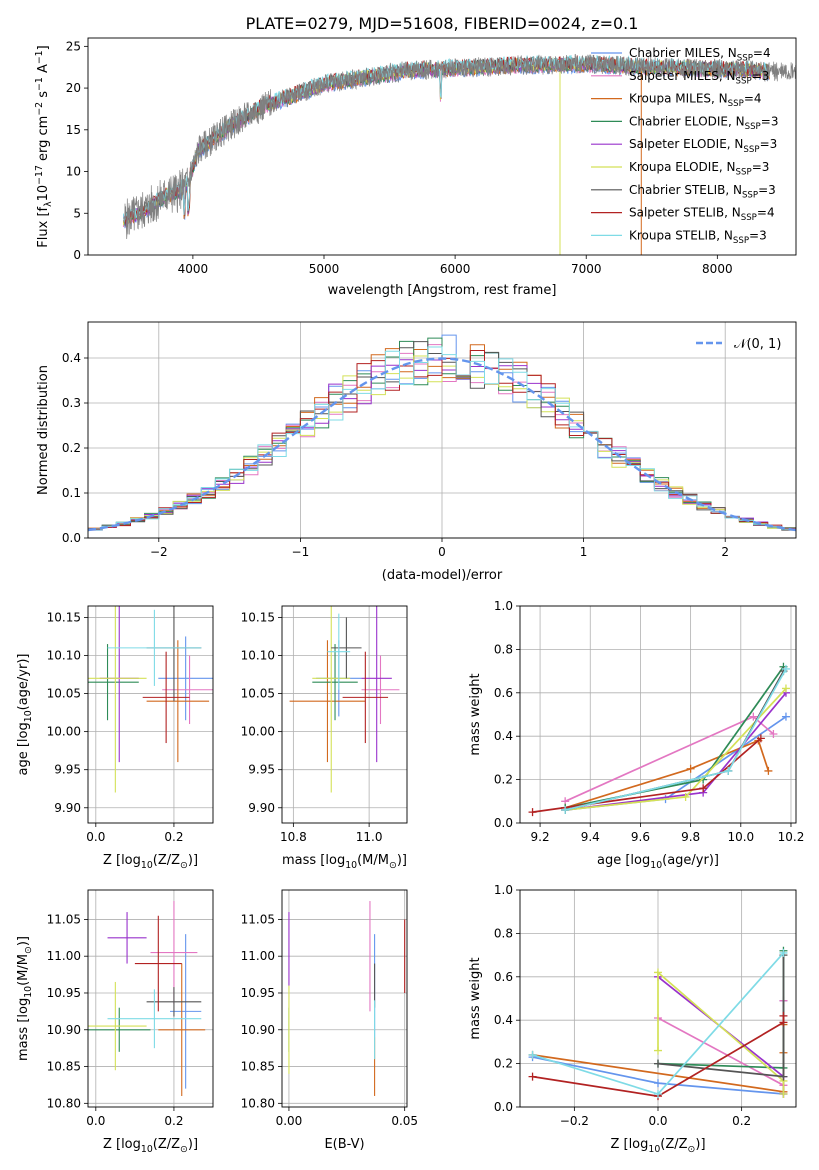 The height and width of the screenshot is (1170, 819). I want to click on legend-label: Kroupa ELODIE, NSSP=3, so click(699, 169).